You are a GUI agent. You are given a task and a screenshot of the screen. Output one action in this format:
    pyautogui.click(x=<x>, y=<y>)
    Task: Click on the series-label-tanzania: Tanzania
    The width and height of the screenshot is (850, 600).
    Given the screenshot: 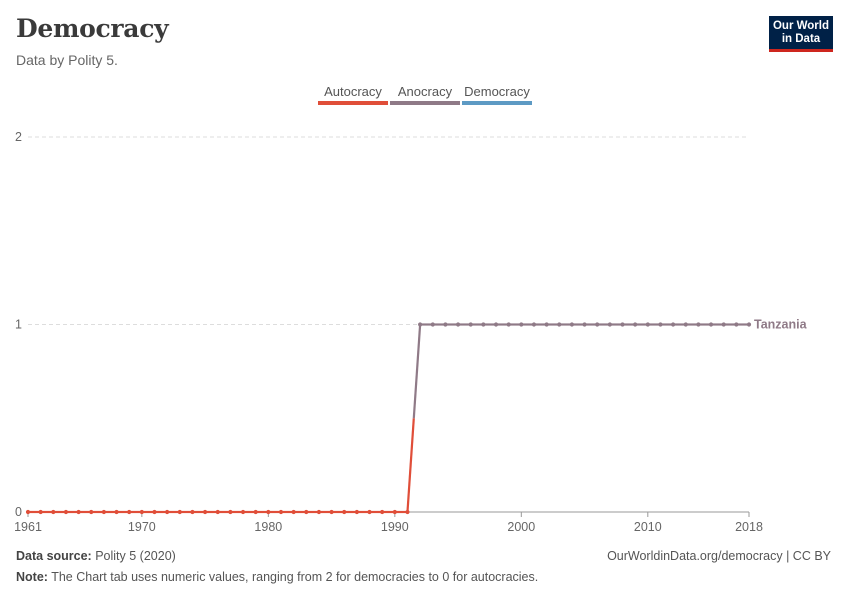 What is the action you would take?
    pyautogui.click(x=781, y=325)
    